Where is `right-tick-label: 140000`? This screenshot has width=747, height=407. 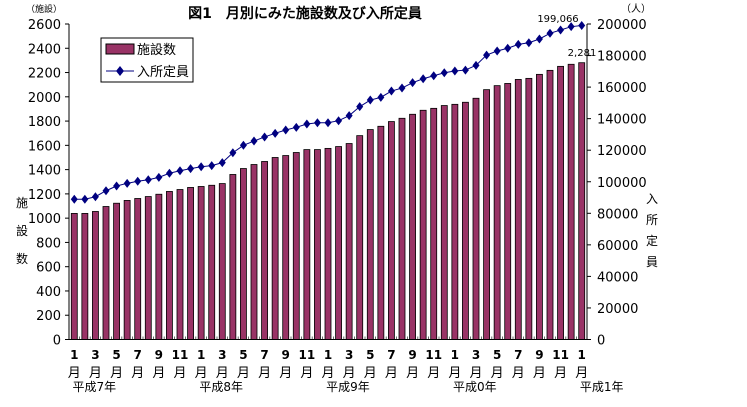 right-tick-label: 140000 is located at coordinates (622, 120).